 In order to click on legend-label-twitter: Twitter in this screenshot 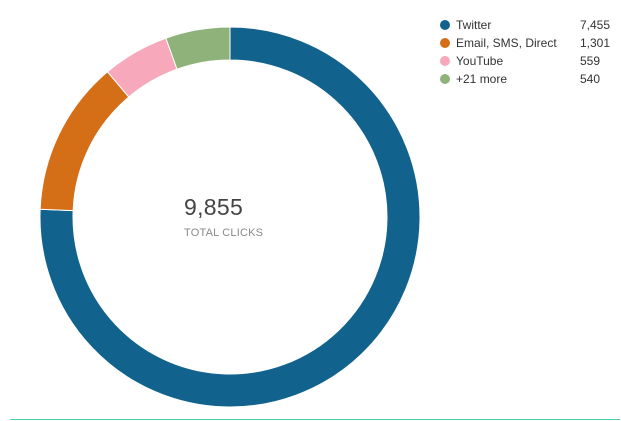, I will do `click(474, 25)`.